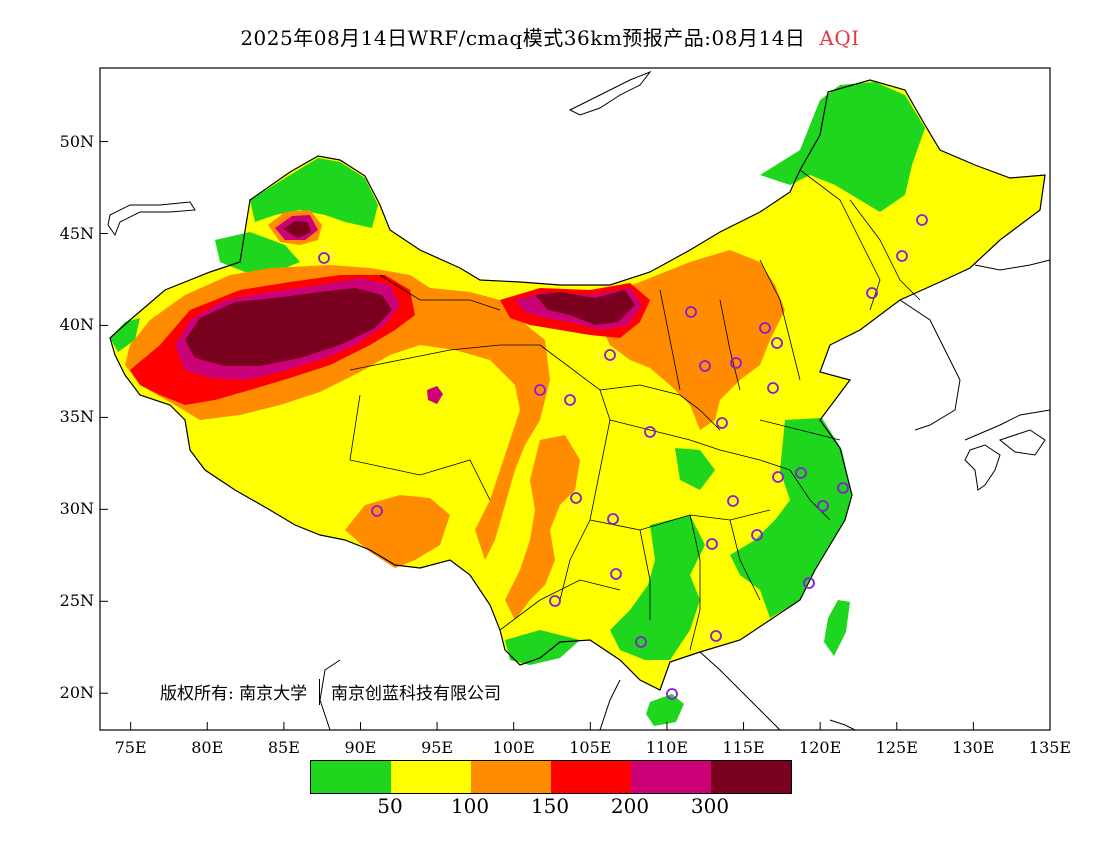 The image size is (1100, 850). I want to click on lon-tick-label: 95E, so click(437, 747).